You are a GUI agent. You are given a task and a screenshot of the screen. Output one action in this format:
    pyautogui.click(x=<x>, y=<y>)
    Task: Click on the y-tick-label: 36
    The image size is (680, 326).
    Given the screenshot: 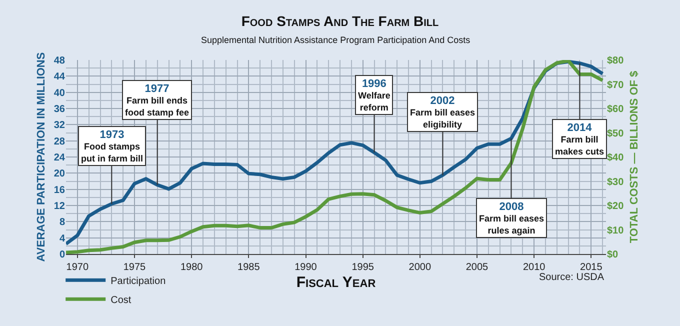 What is the action you would take?
    pyautogui.click(x=60, y=109)
    